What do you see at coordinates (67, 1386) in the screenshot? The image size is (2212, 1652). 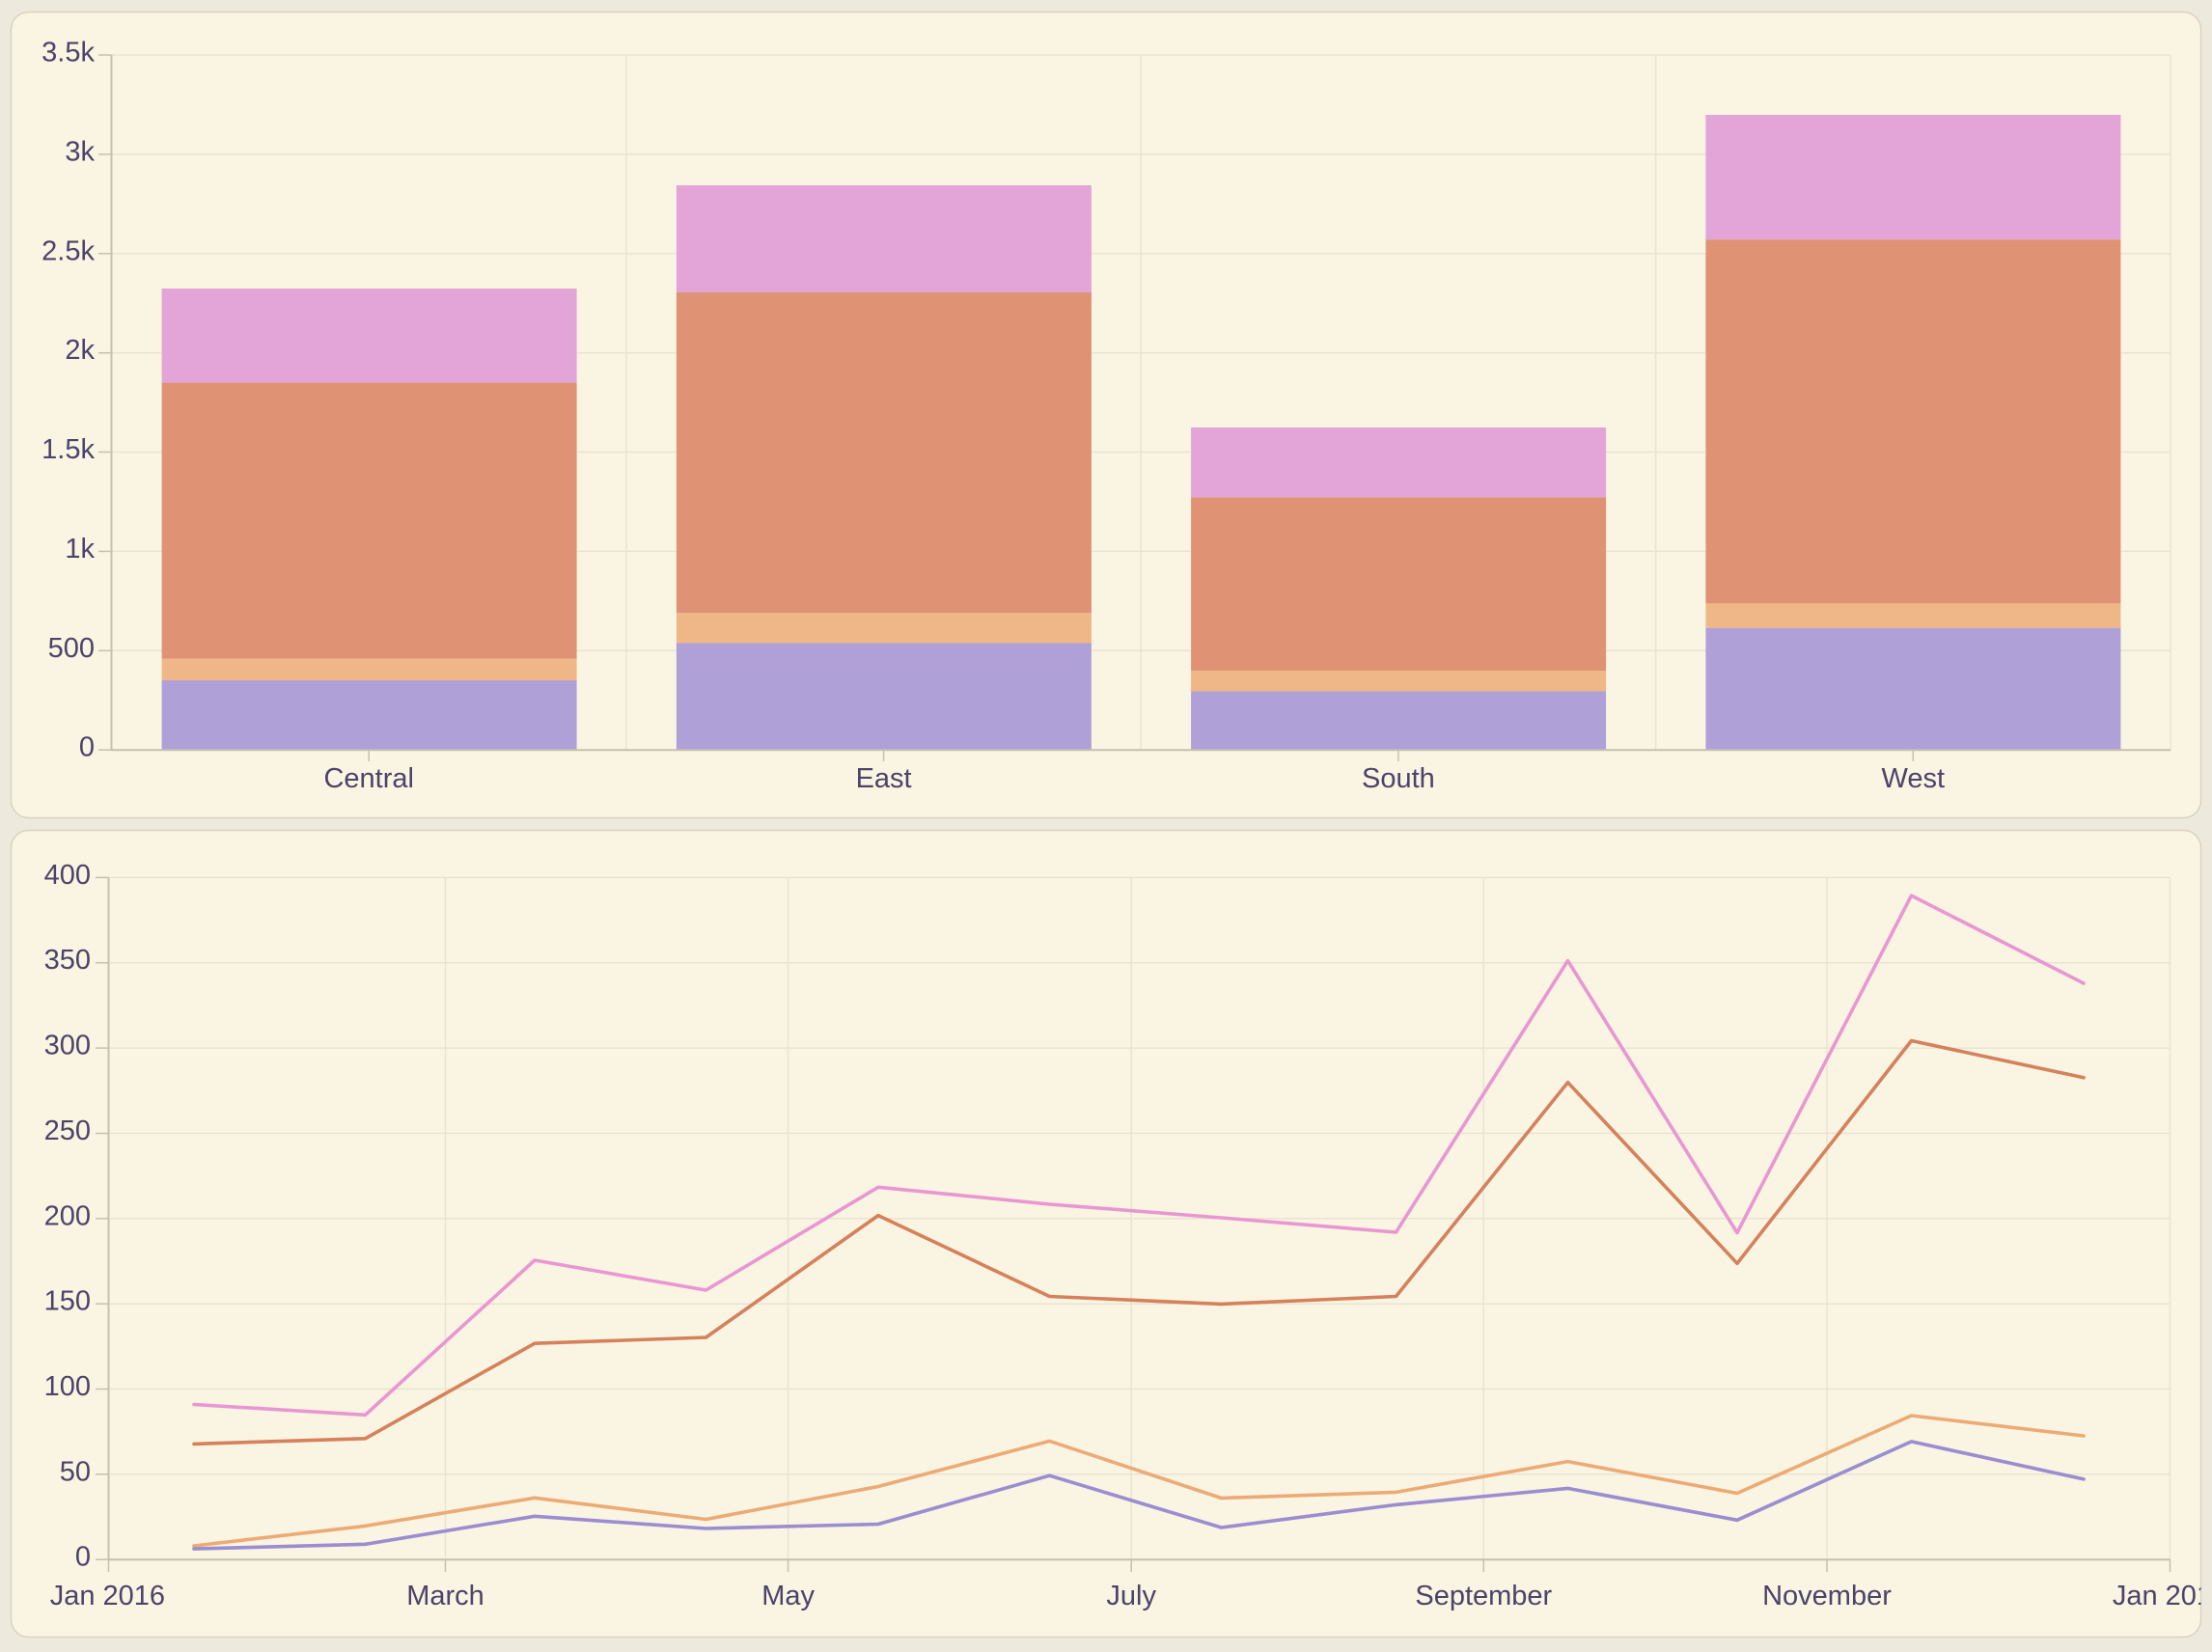 I see `svg-text: 100` at bounding box center [67, 1386].